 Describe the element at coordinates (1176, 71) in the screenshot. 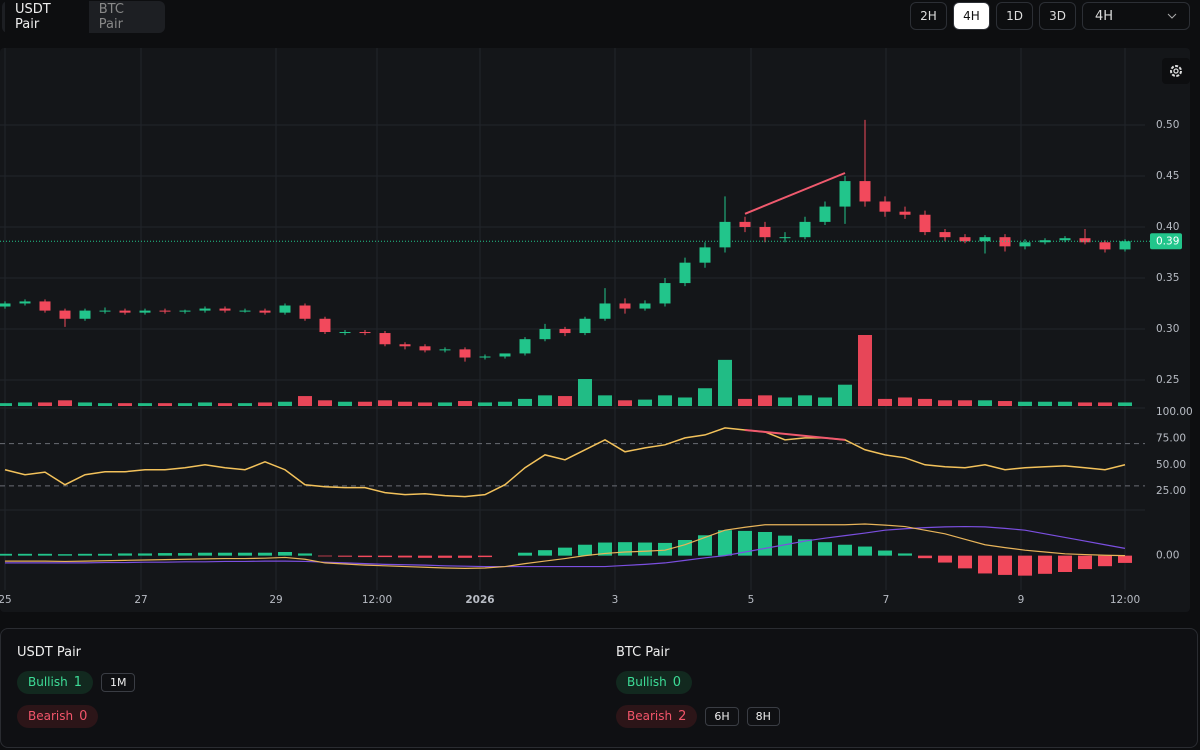

I see `settings-button` at that location.